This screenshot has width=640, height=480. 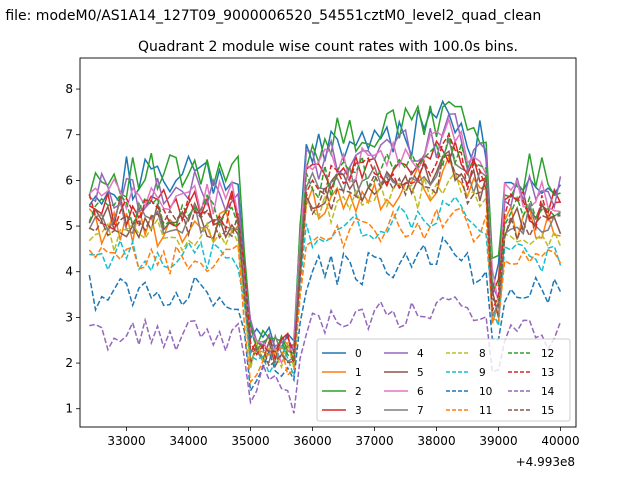 What do you see at coordinates (374, 441) in the screenshot?
I see `x-tick-label: 37000` at bounding box center [374, 441].